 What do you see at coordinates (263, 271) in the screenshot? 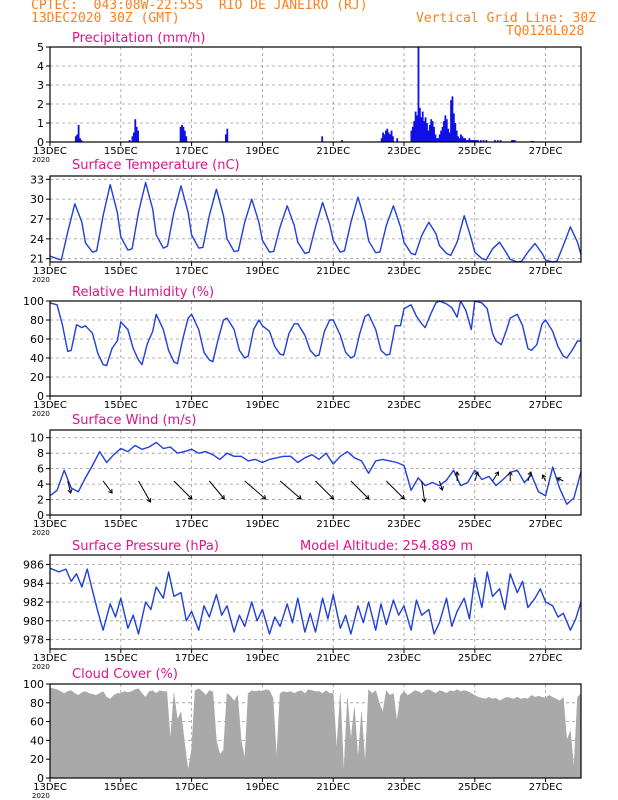
I see `x-tick-label: 19DEC` at bounding box center [263, 271].